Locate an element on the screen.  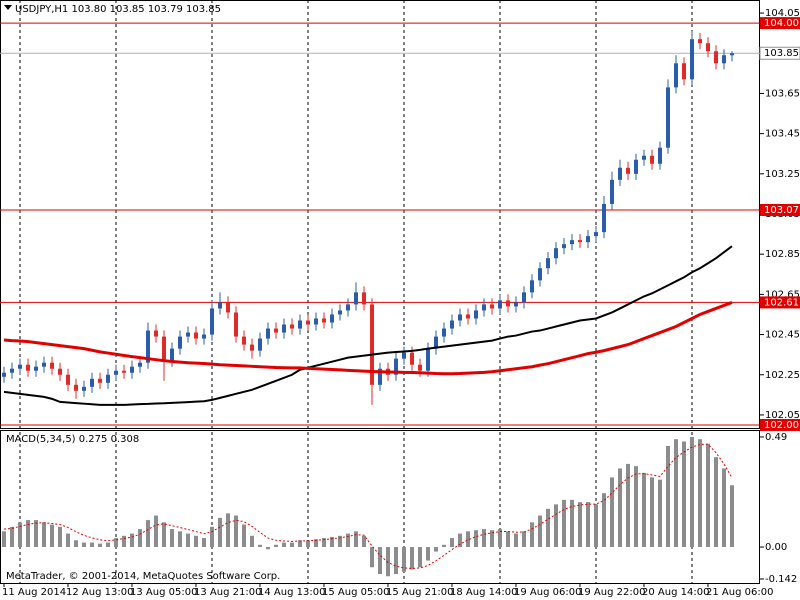
x-tick-label: 14 Aug 13:00 is located at coordinates (291, 592).